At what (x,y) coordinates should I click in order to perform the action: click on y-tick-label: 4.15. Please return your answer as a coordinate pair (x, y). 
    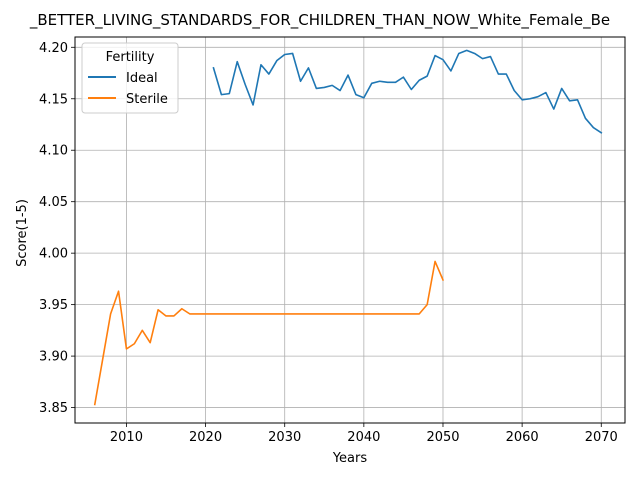
    Looking at the image, I should click on (53, 99).